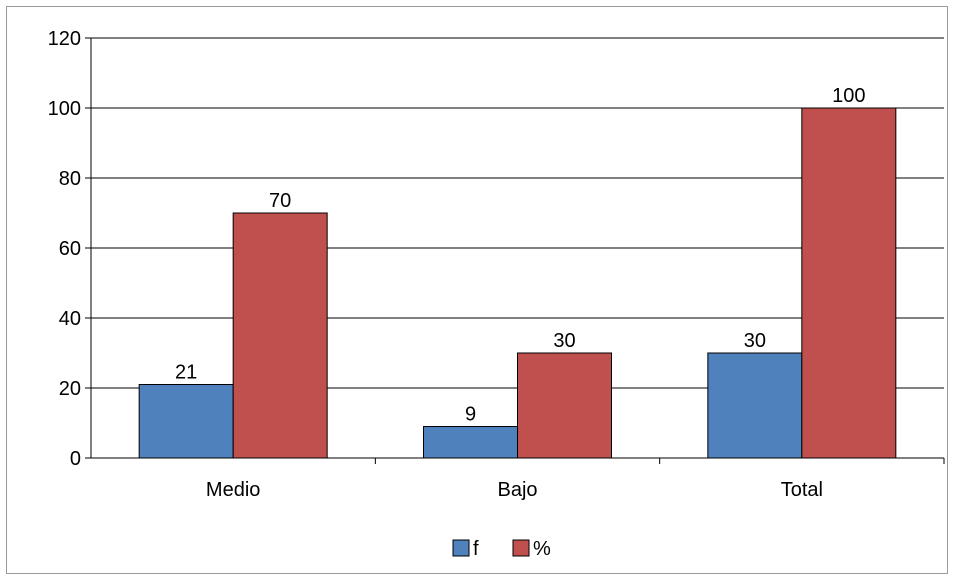 The image size is (956, 581). I want to click on y-tick-label: 120, so click(64, 39).